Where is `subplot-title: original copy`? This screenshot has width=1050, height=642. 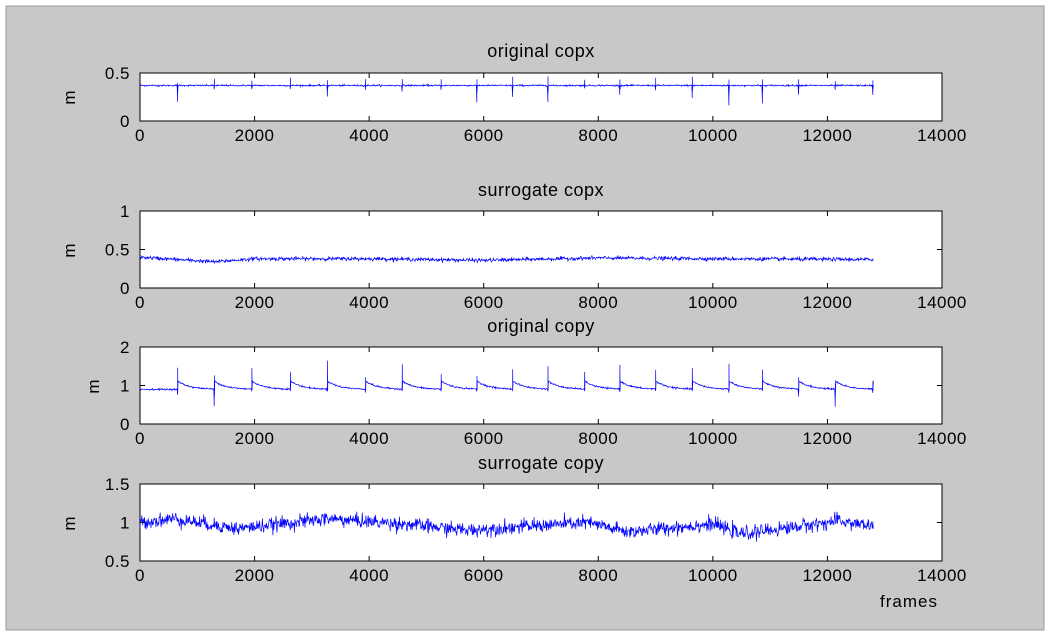 subplot-title: original copy is located at coordinates (541, 326).